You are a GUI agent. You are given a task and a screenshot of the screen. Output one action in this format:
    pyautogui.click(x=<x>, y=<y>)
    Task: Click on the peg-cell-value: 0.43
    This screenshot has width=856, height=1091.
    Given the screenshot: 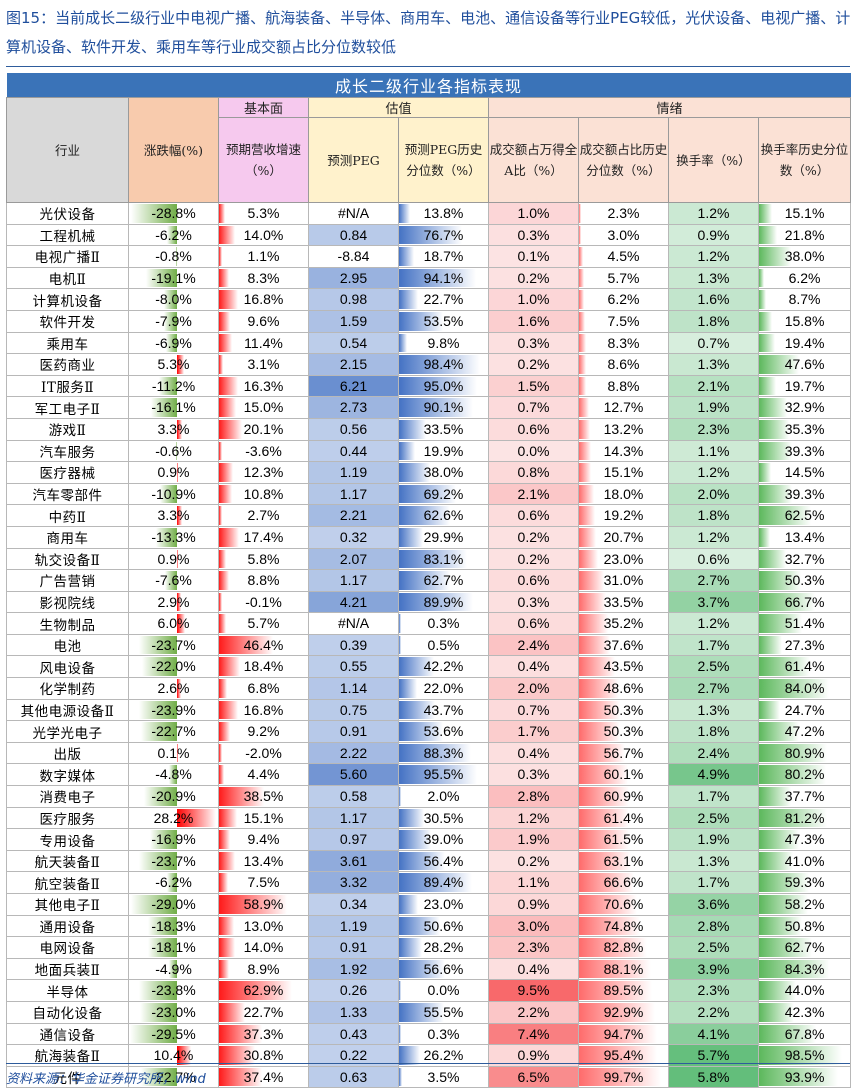 What is the action you would take?
    pyautogui.click(x=353, y=1033)
    